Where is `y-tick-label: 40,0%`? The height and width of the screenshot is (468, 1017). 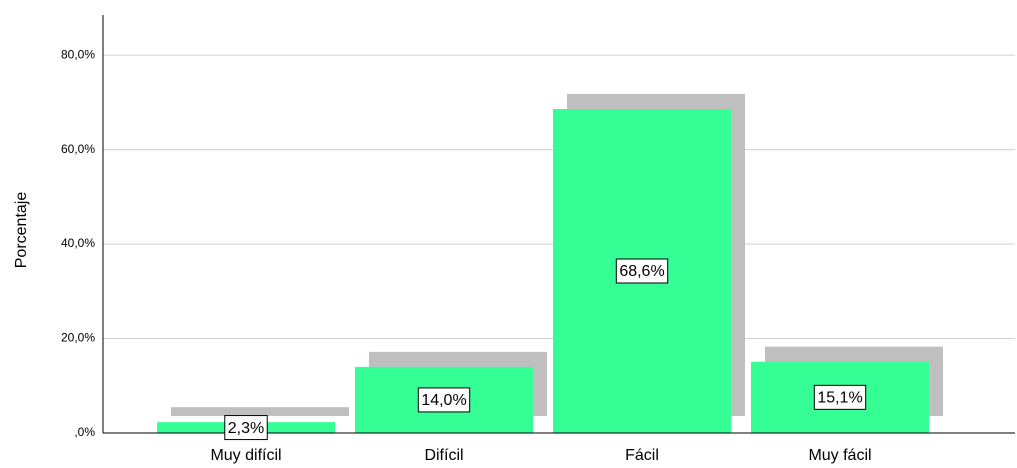 y-tick-label: 40,0% is located at coordinates (78, 243).